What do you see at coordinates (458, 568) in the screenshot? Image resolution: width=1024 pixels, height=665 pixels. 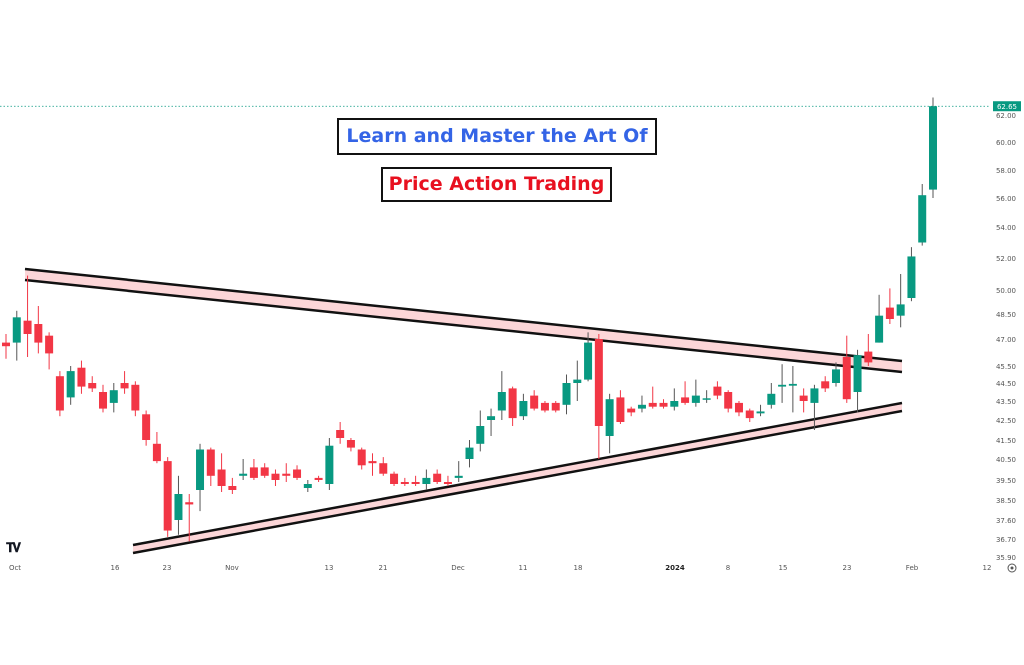 I see `x-tick-label: Dec` at bounding box center [458, 568].